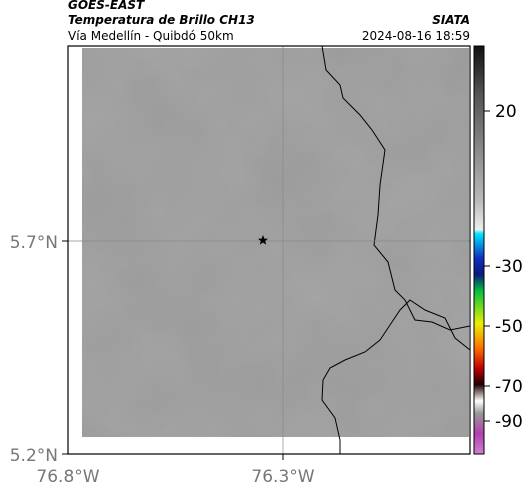 Image resolution: width=526 pixels, height=491 pixels. I want to click on colorbar-label: -50, so click(509, 327).